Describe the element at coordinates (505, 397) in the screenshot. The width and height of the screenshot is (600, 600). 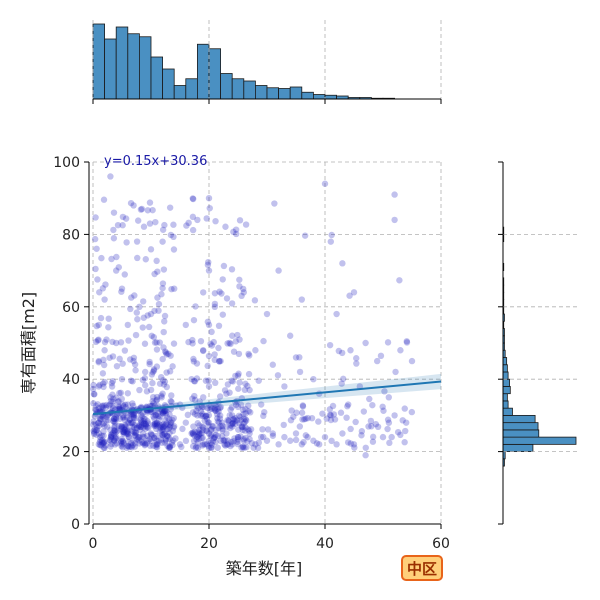
I see `y-hist-bar` at that location.